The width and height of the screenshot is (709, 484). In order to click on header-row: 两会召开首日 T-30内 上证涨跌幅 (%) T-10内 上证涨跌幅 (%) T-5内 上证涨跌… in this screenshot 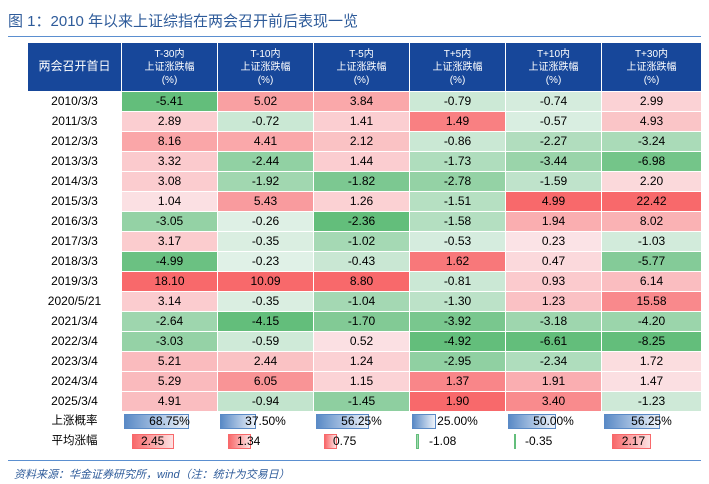, I will do `click(364, 67)`.